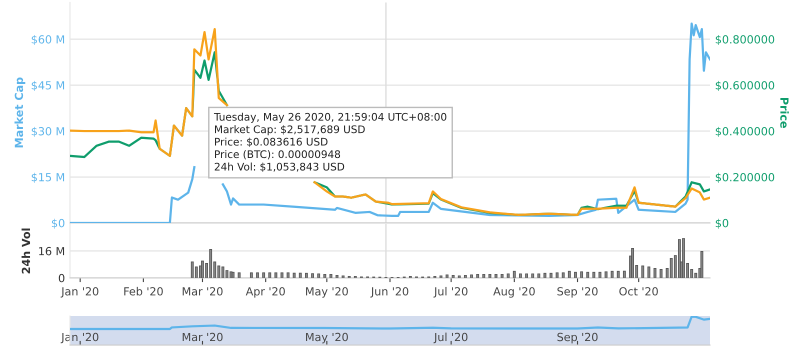 The width and height of the screenshot is (800, 350). I want to click on x-tick-label: Jan '20, so click(79, 292).